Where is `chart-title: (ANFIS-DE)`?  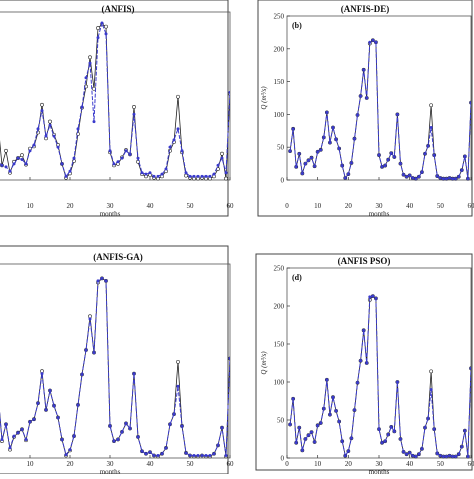
chart-title: (ANFIS-DE) is located at coordinates (365, 9).